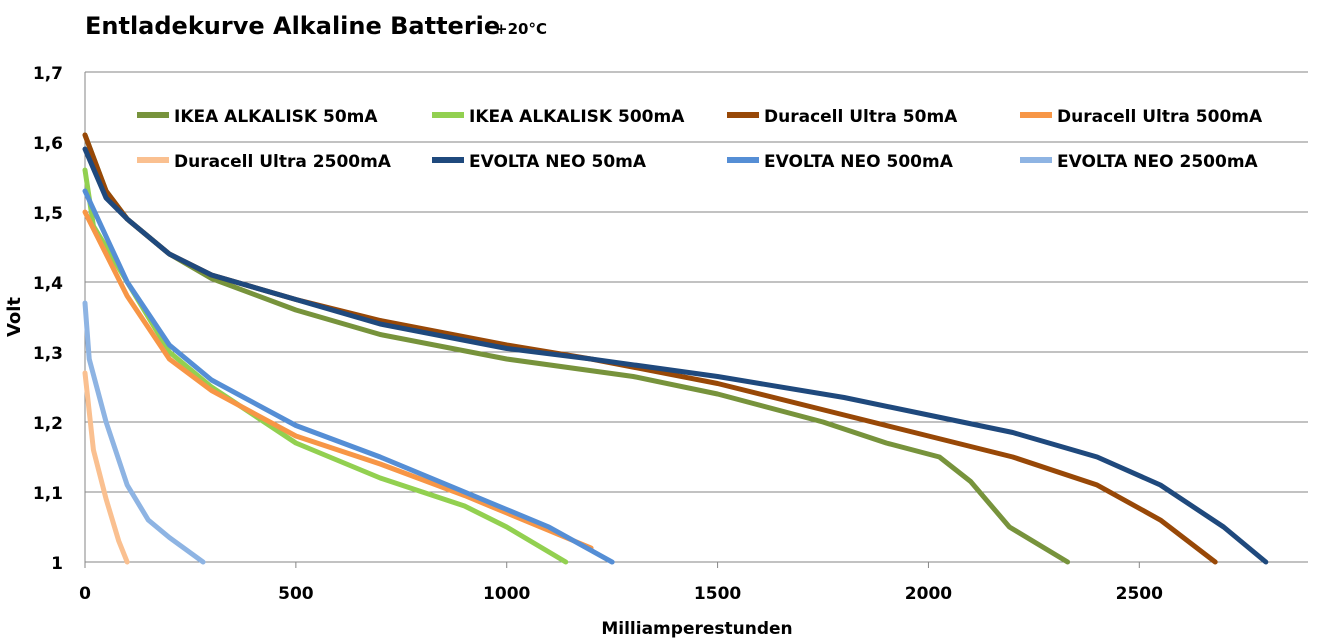  What do you see at coordinates (57, 564) in the screenshot?
I see `y-tick-label: 1` at bounding box center [57, 564].